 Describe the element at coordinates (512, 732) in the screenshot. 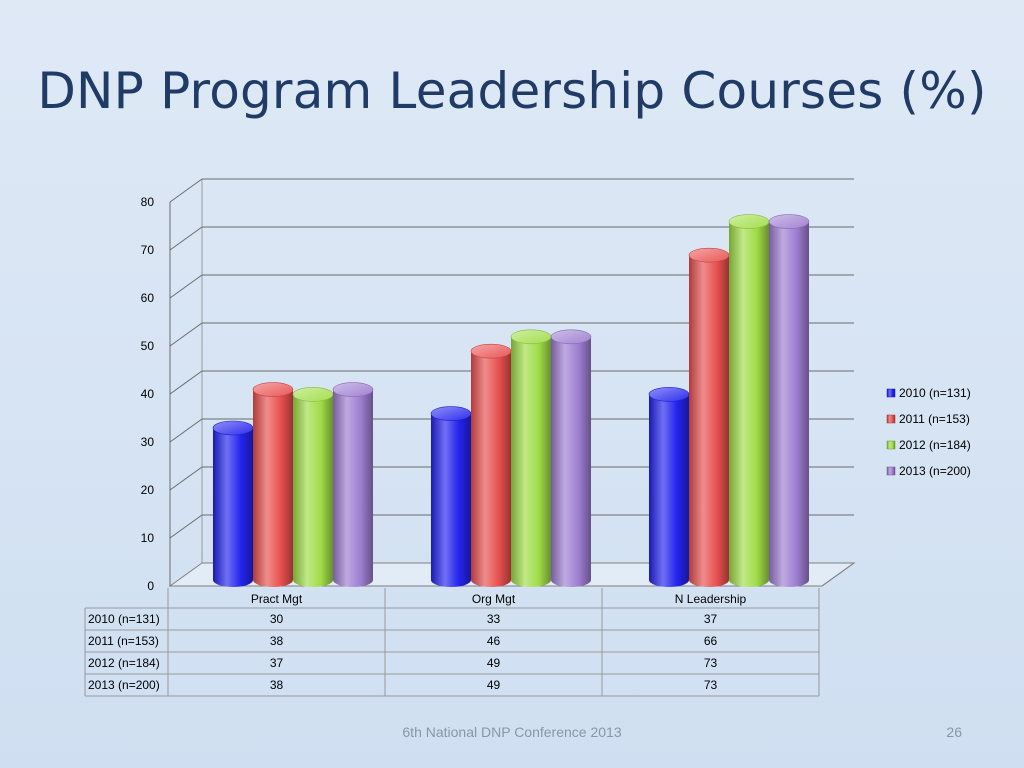

I see `footer-text: 6th National DNP Conference 2013` at that location.